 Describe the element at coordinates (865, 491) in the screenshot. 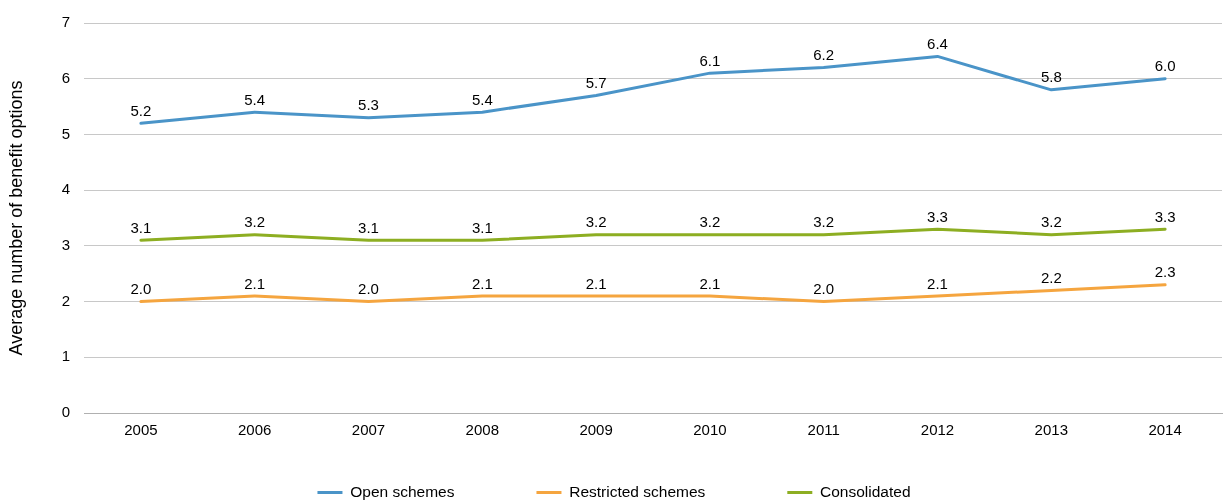

I see `legend-label: Consolidated` at that location.